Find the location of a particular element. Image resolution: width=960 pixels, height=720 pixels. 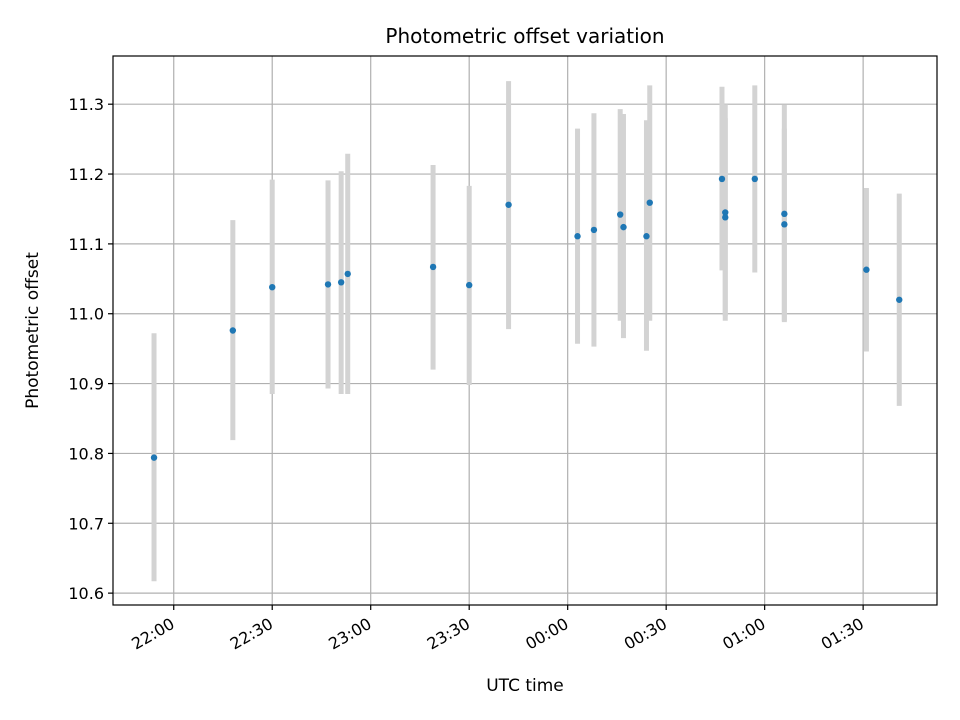

y-tick-label: 11.1 is located at coordinates (86, 244).